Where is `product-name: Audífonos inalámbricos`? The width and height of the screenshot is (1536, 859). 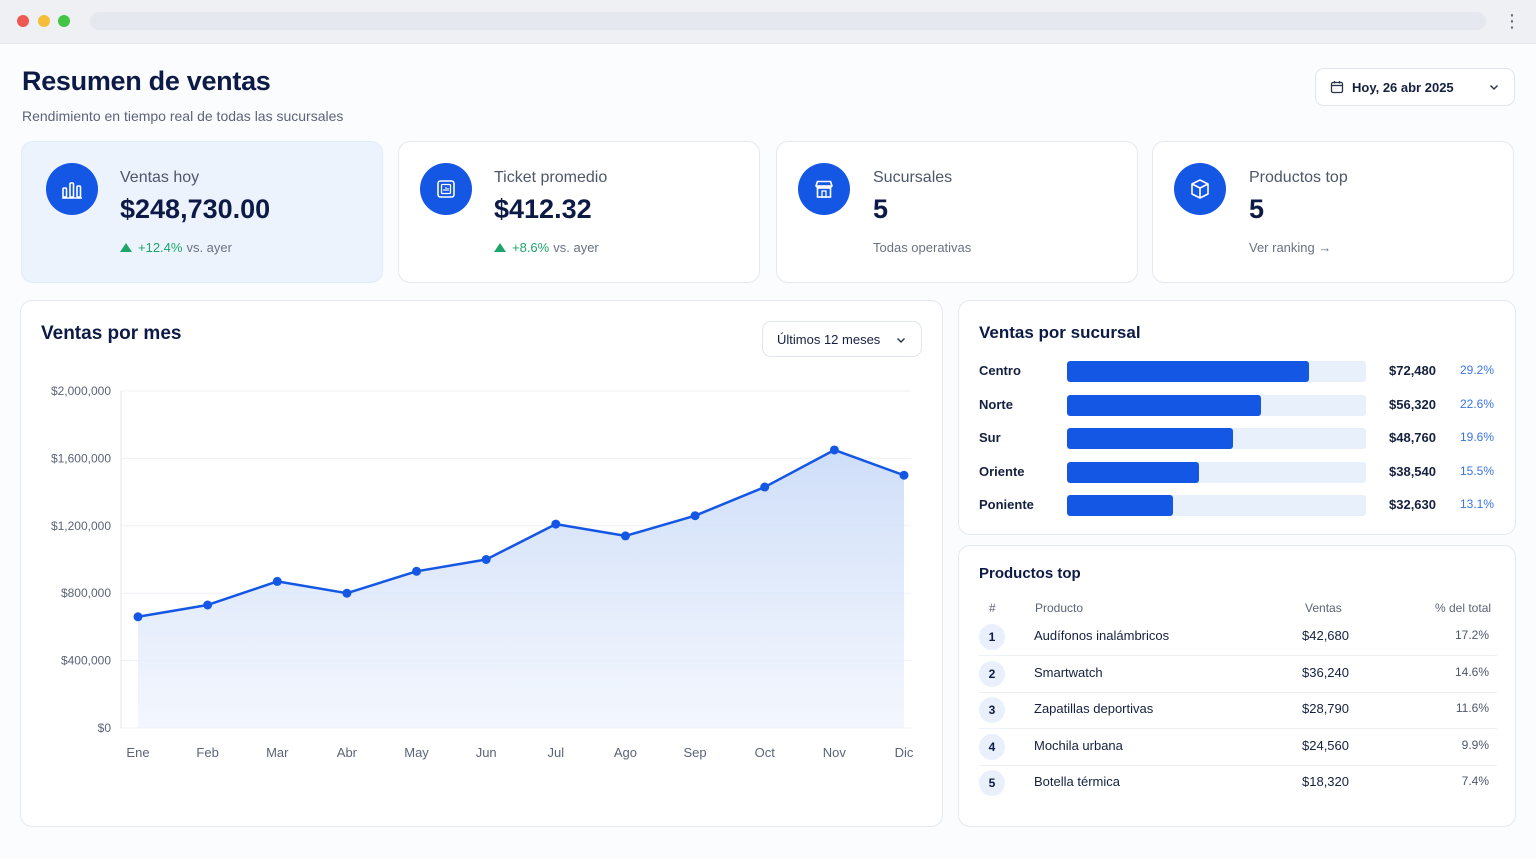 product-name: Audífonos inalámbricos is located at coordinates (1102, 635).